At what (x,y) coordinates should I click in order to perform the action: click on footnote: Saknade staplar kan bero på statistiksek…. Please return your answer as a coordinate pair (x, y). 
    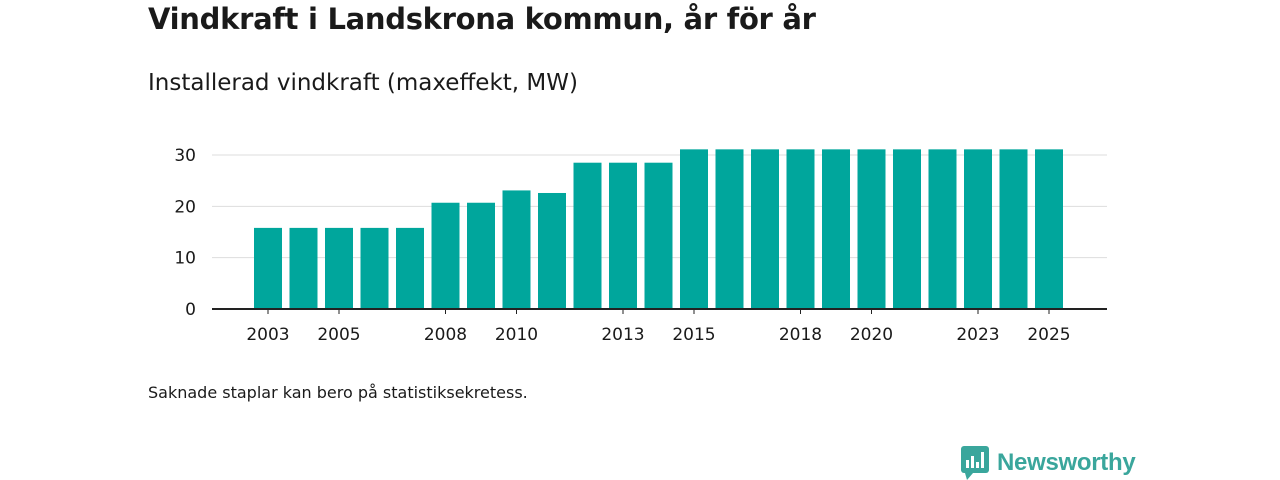
    Looking at the image, I should click on (338, 392).